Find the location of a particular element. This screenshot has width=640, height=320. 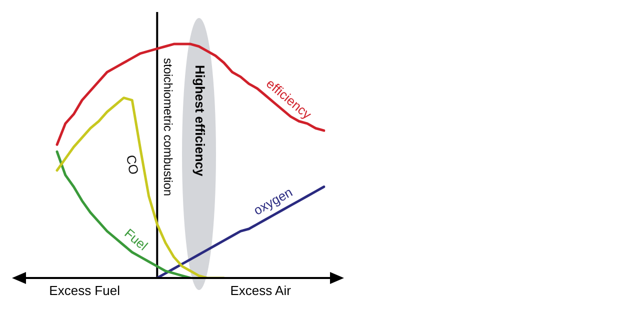

annotation: Highest efficiency is located at coordinates (200, 121).